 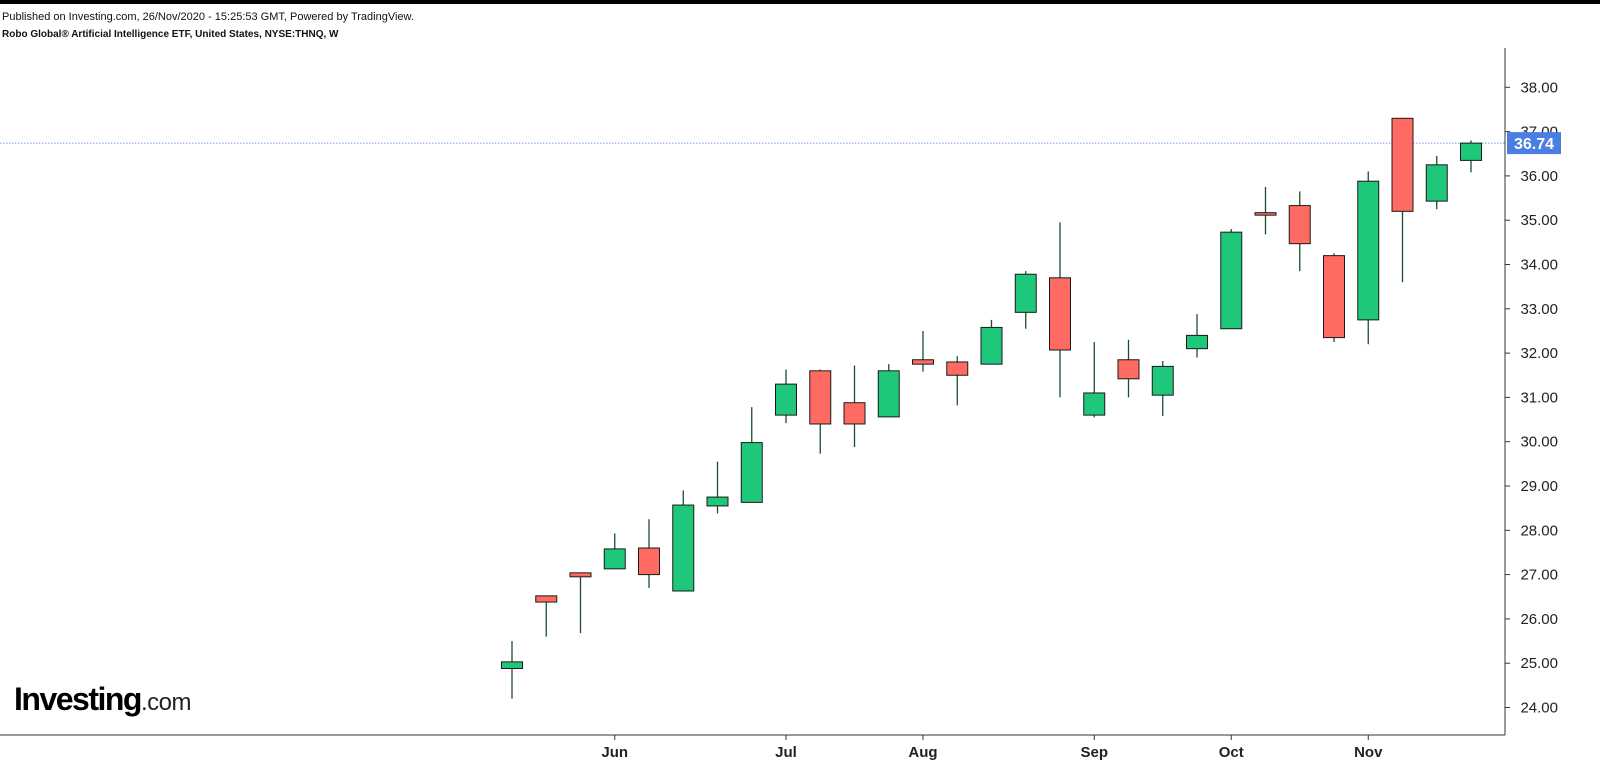 I want to click on y-tick-label: 33.00, so click(x=1539, y=309).